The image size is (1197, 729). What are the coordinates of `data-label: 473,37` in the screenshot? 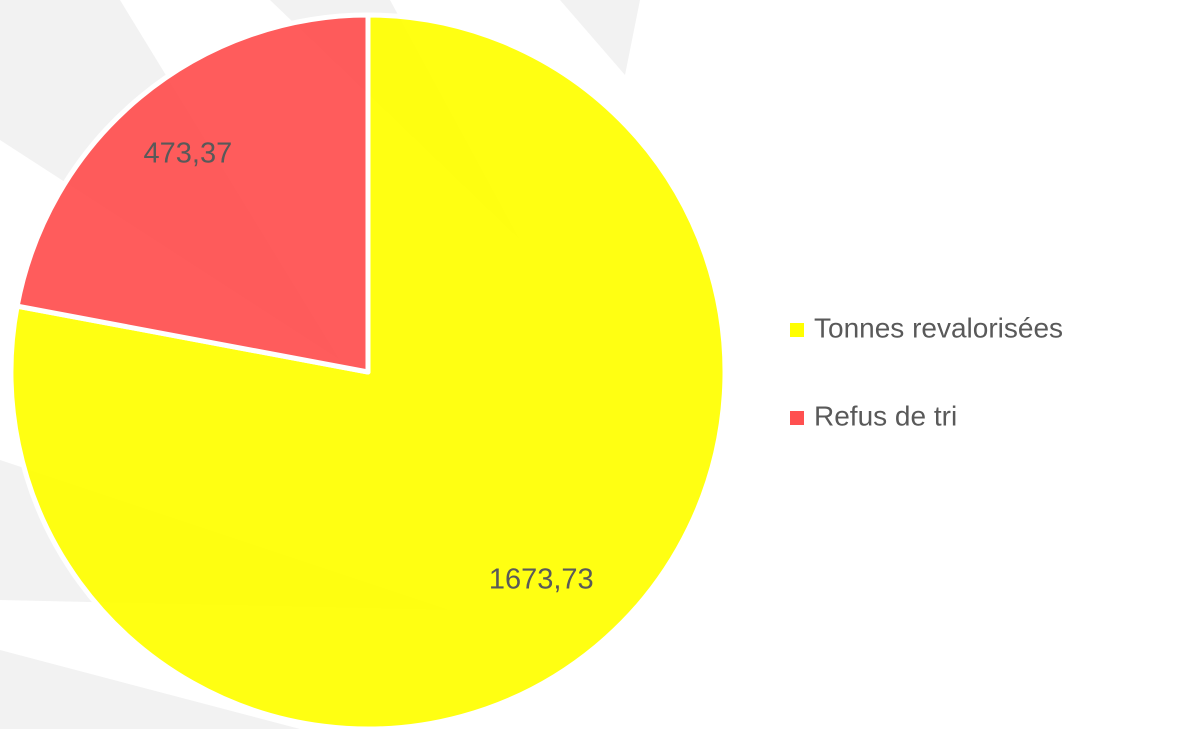 It's located at (188, 154).